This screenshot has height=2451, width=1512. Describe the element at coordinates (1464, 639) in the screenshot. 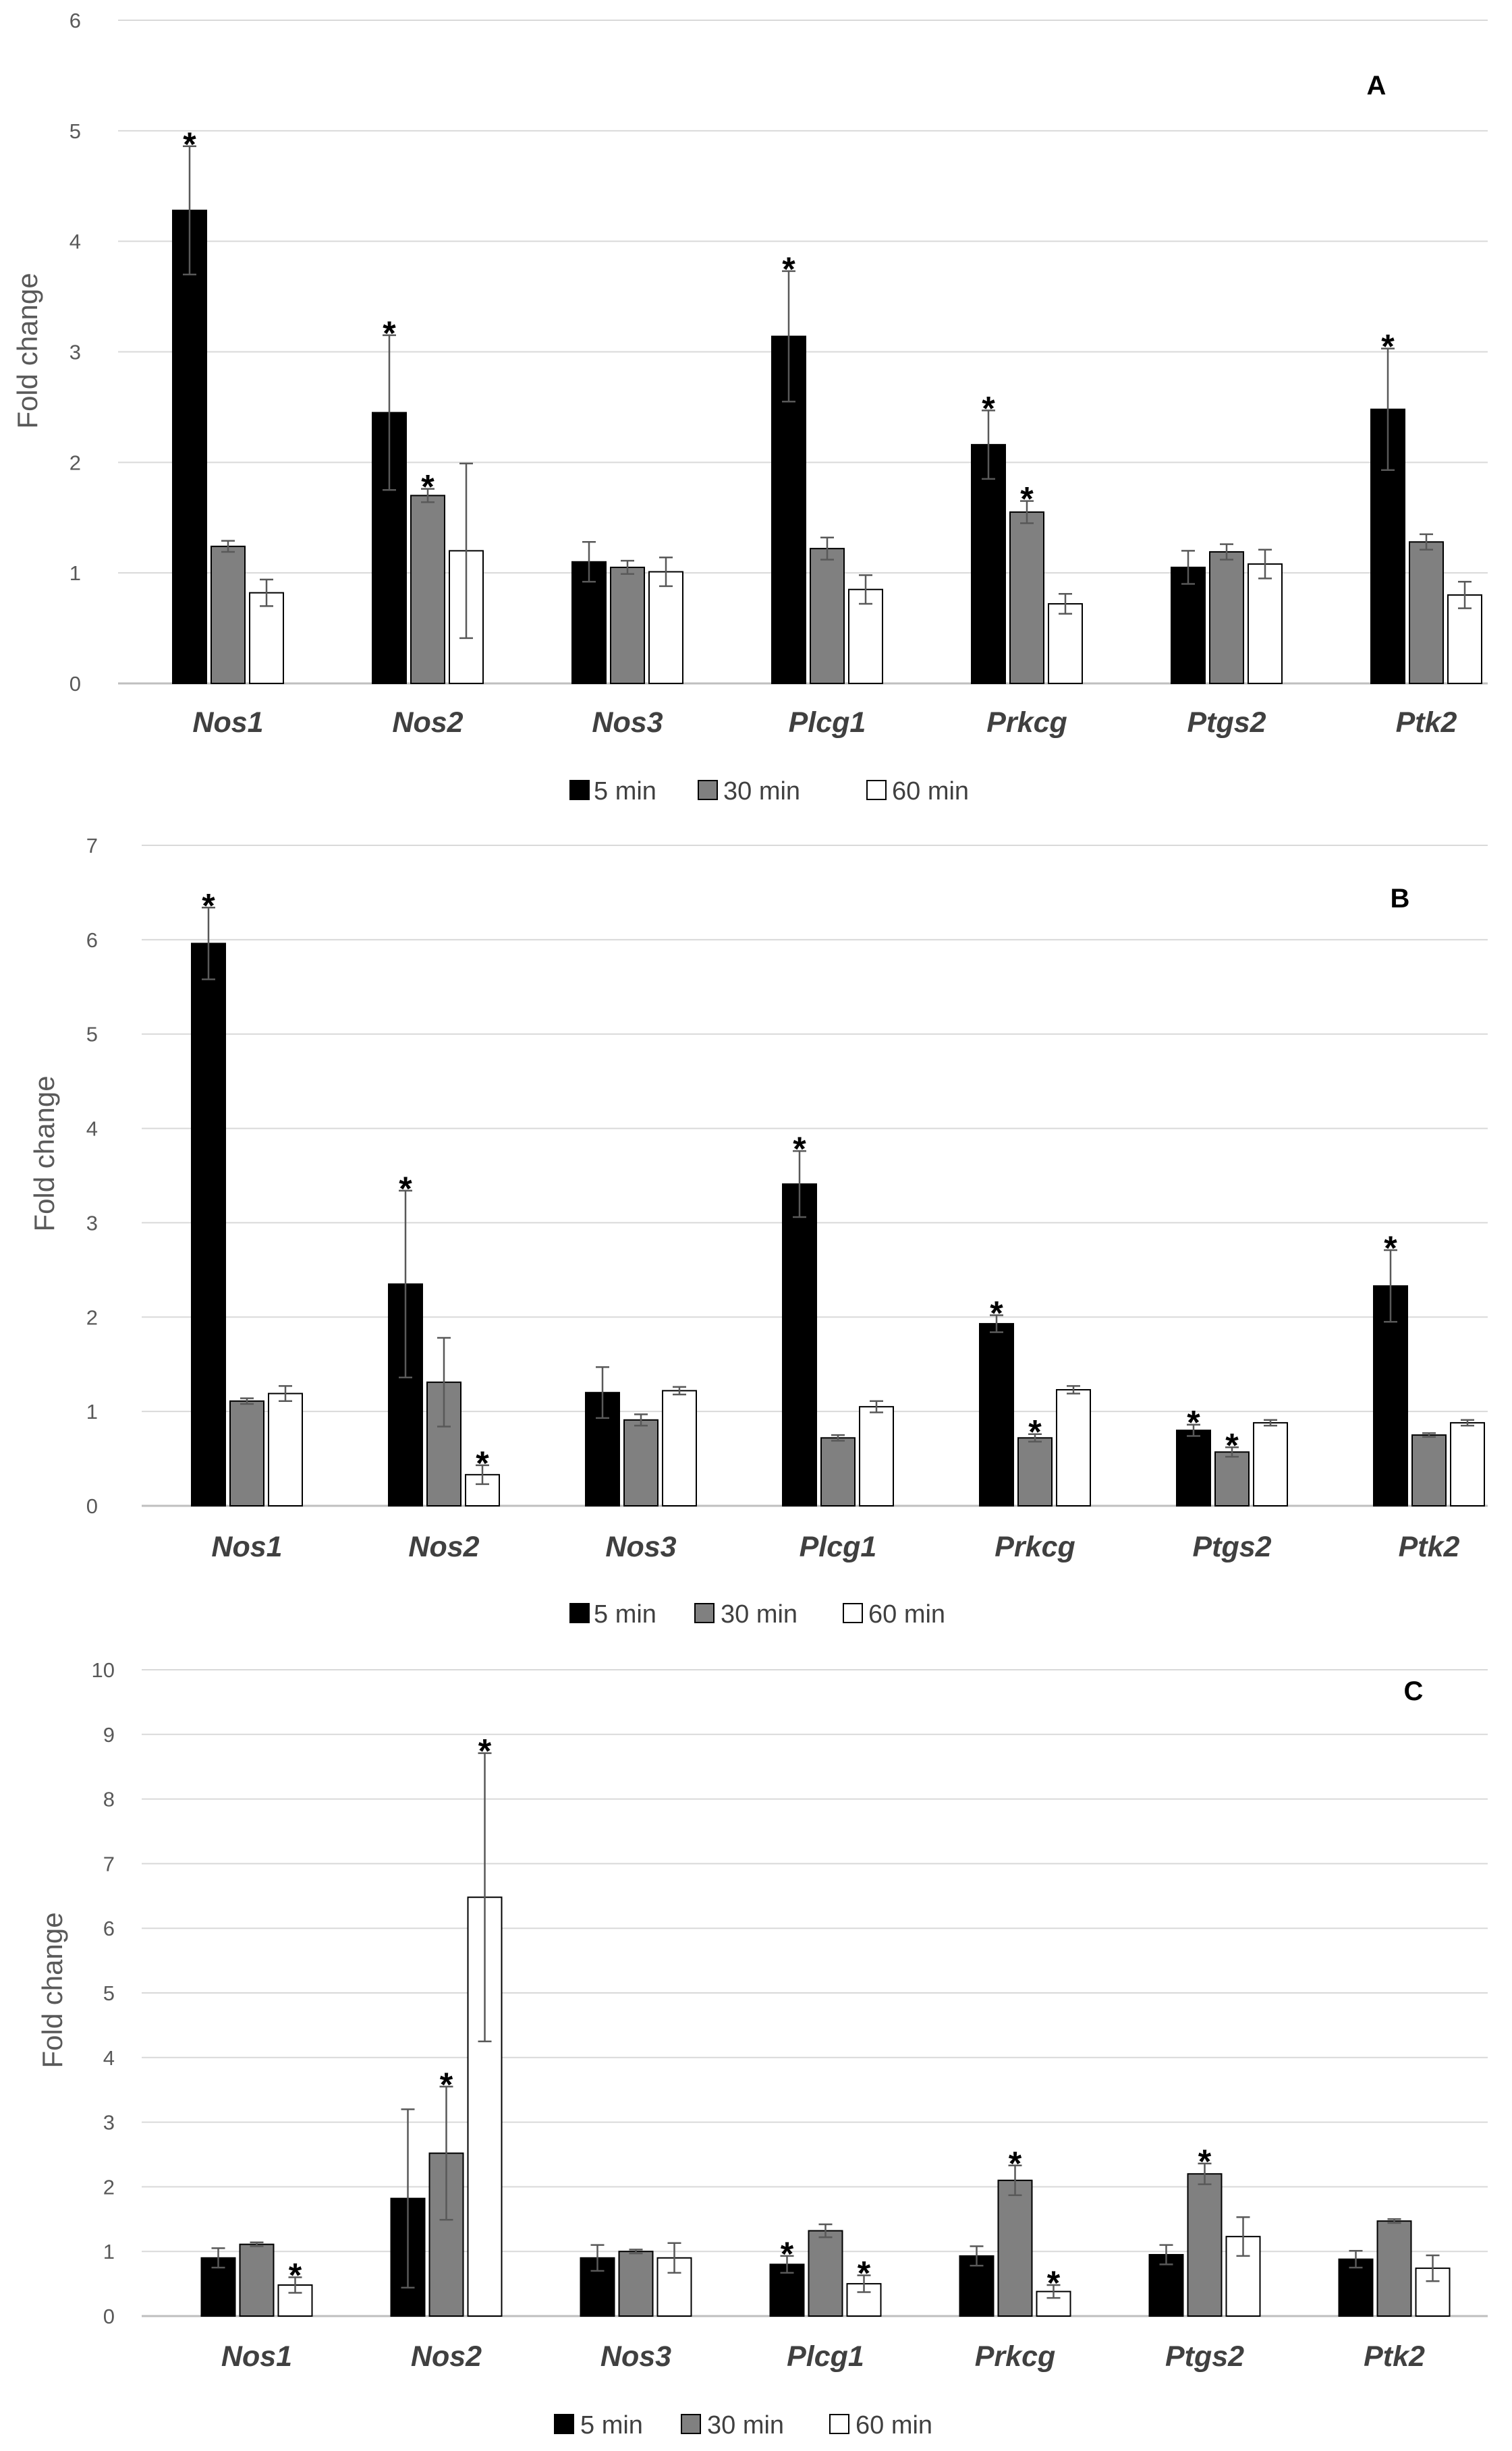

I see `panel-a-bar-ptk2-60-min` at that location.